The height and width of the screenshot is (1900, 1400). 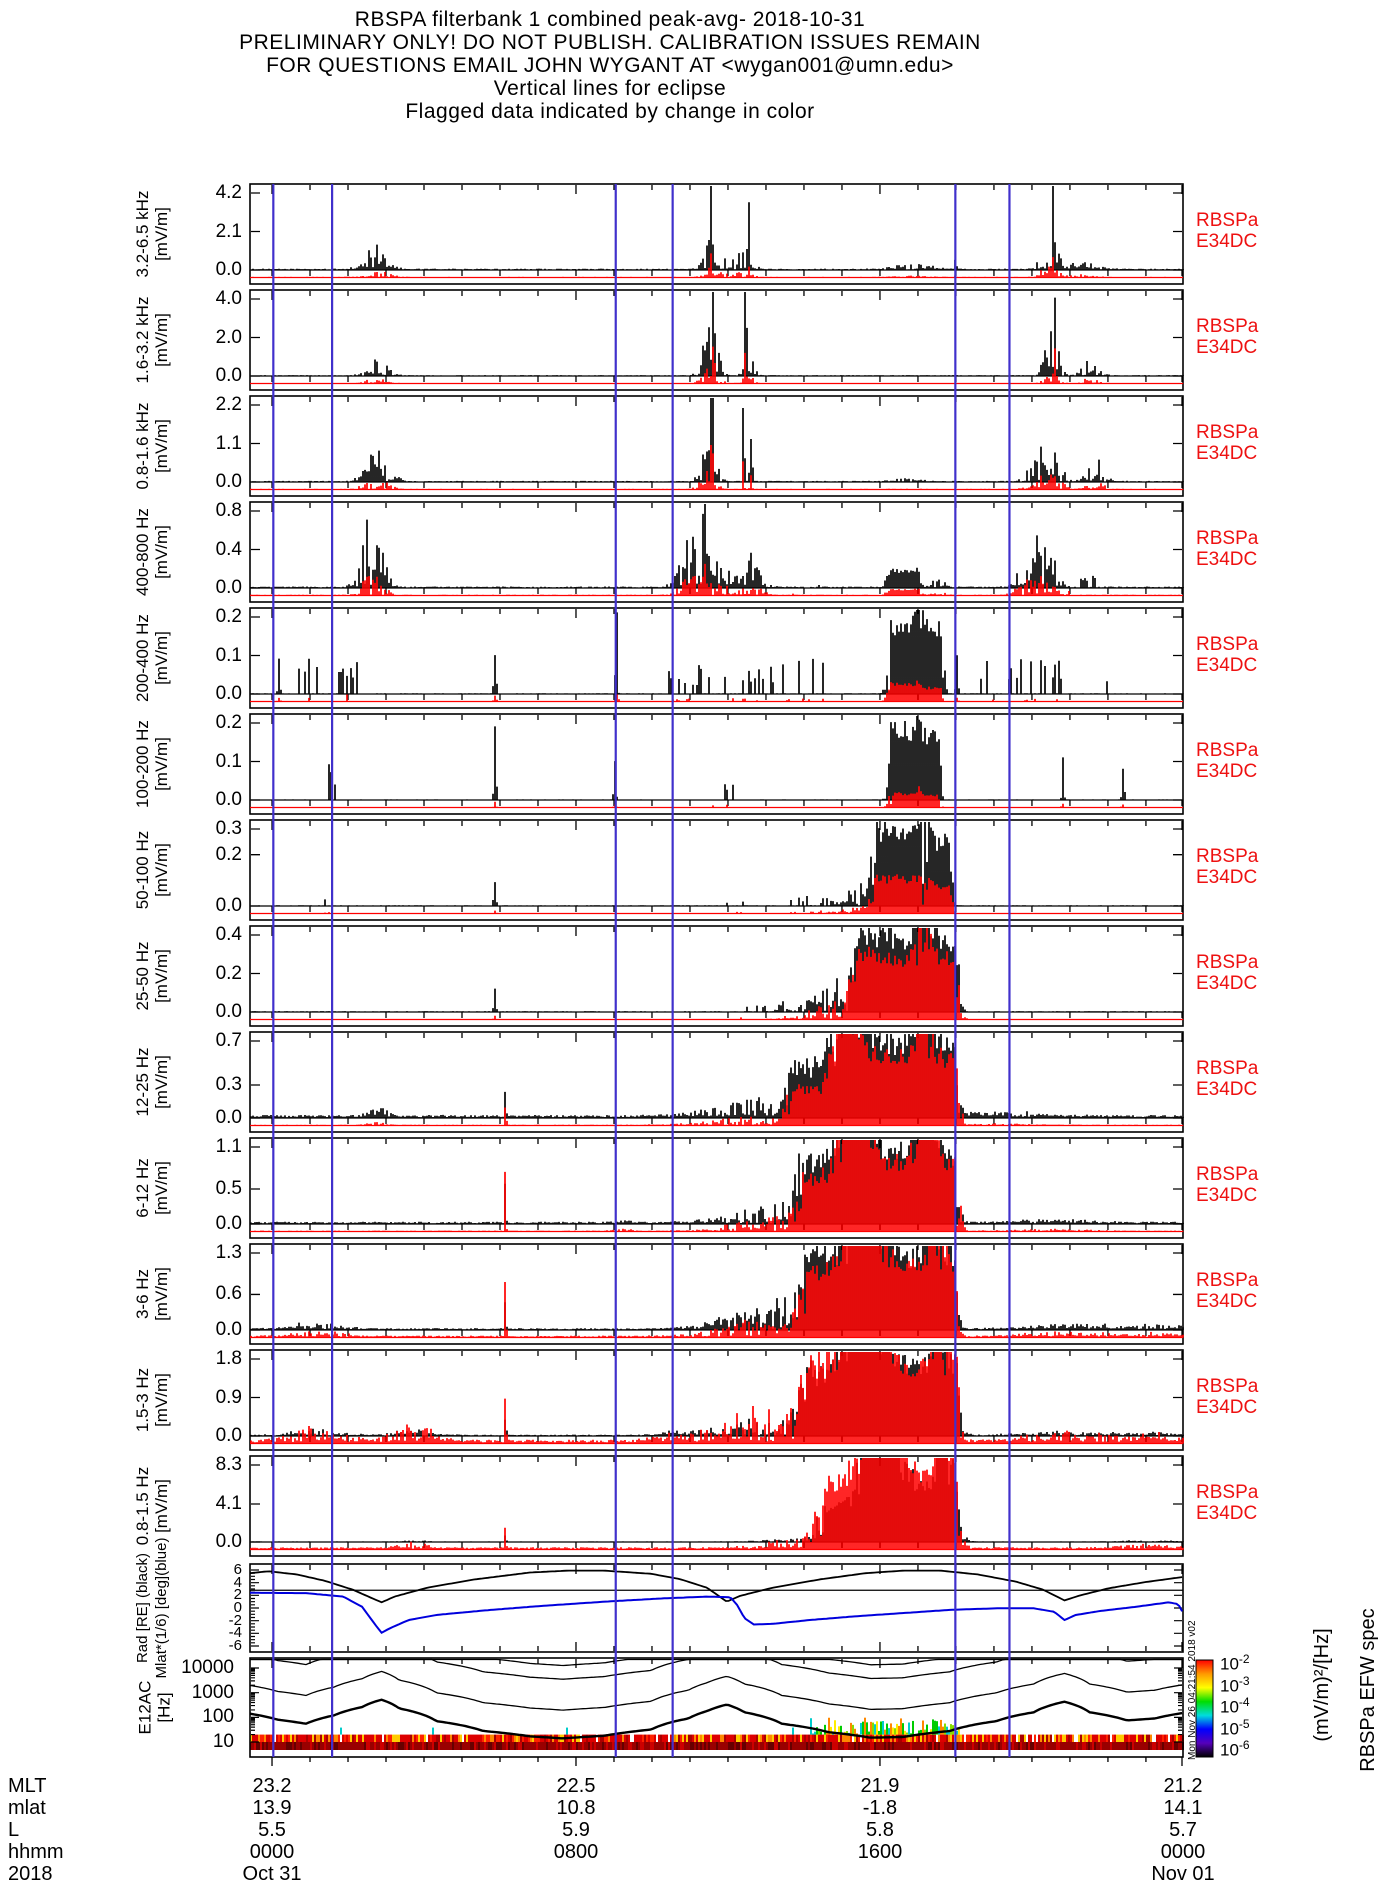 I want to click on mlat-curve, so click(x=716, y=1612).